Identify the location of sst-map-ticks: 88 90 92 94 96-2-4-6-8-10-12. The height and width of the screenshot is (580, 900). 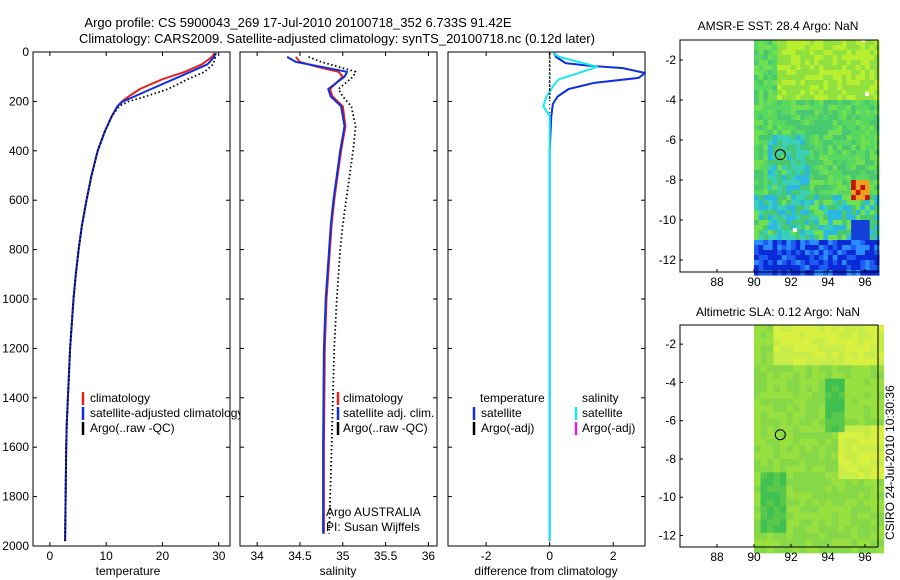
(765, 171).